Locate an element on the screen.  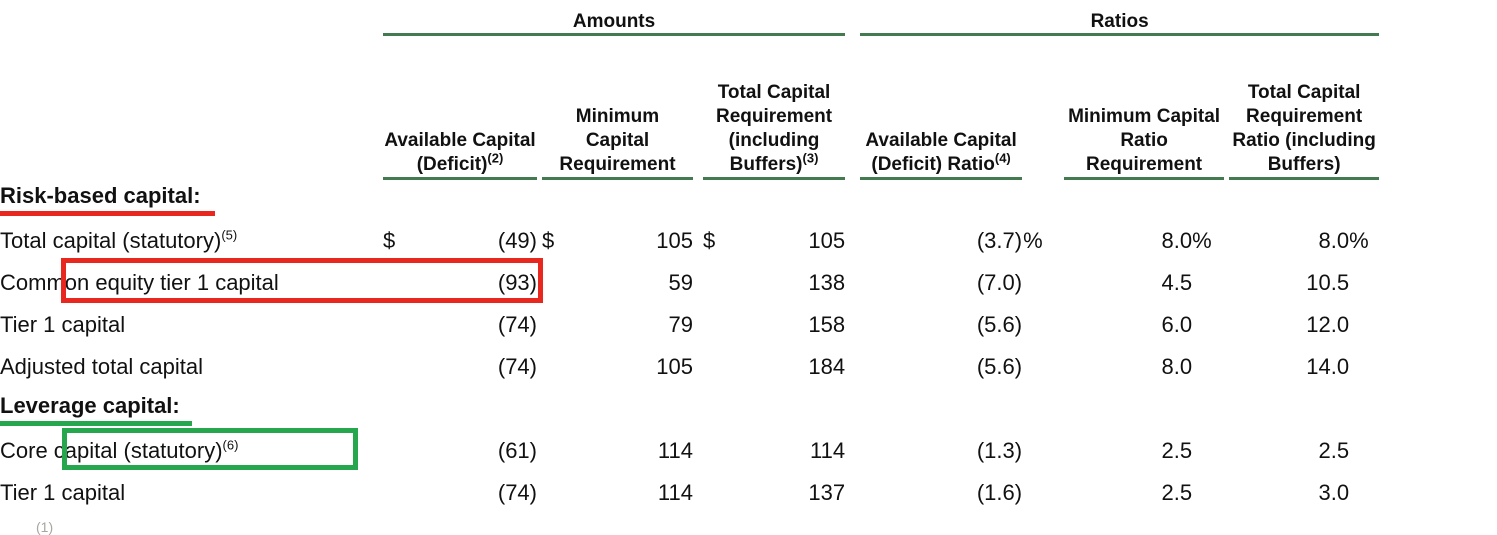
ratio-available-capital: (5.6) is located at coordinates (999, 366).